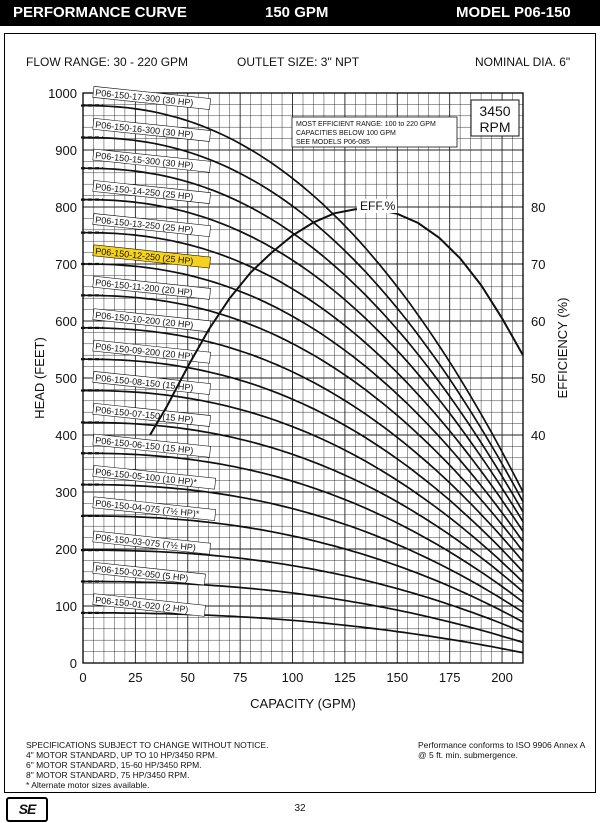  What do you see at coordinates (66, 435) in the screenshot?
I see `y-tick-label: 400` at bounding box center [66, 435].